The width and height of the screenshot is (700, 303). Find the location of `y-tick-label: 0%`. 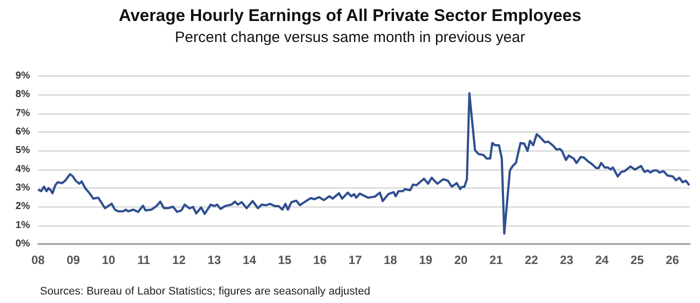

y-tick-label: 0% is located at coordinates (23, 244).